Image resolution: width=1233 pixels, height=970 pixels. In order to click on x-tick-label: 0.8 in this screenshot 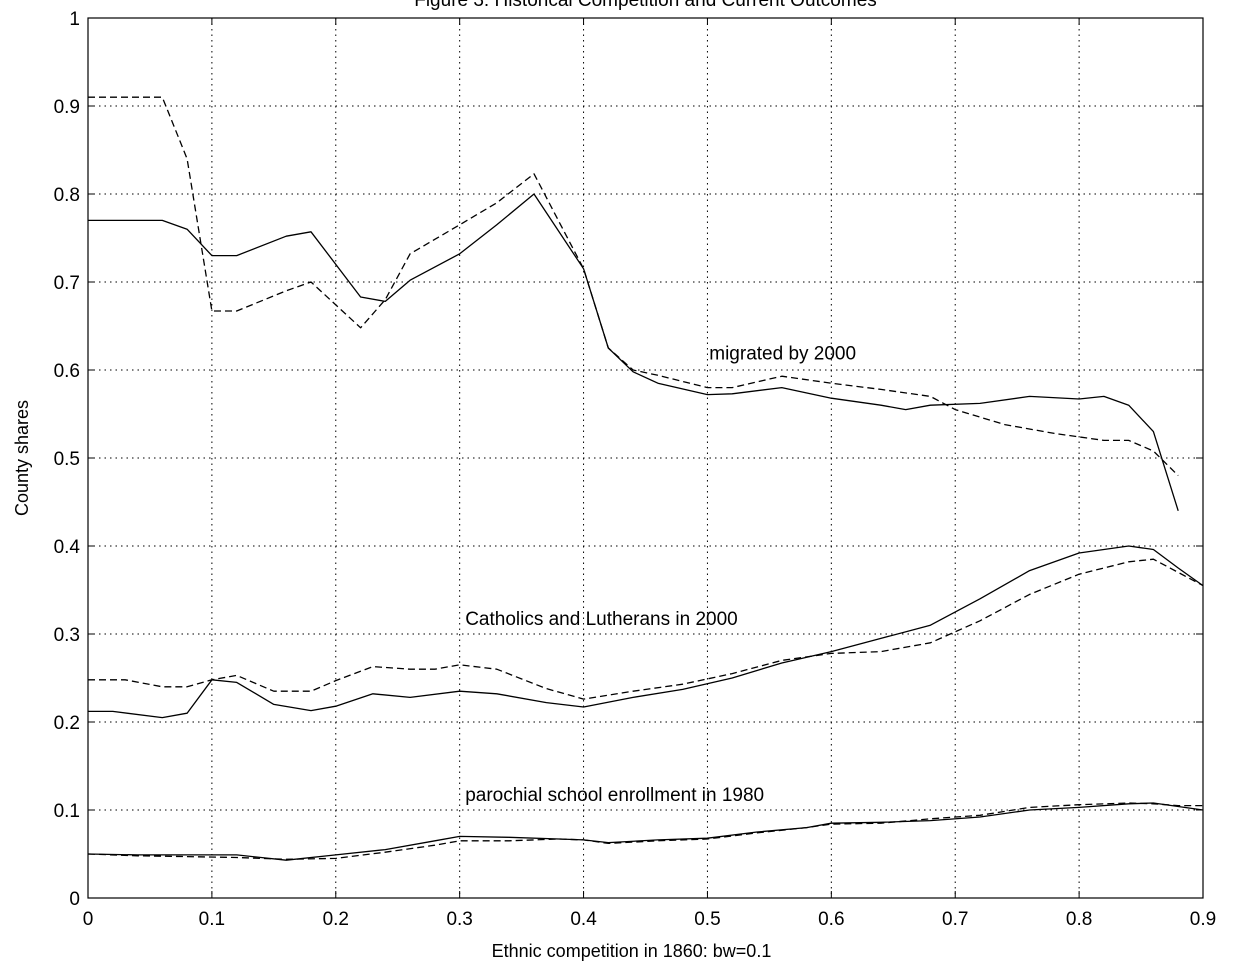, I will do `click(1079, 919)`.